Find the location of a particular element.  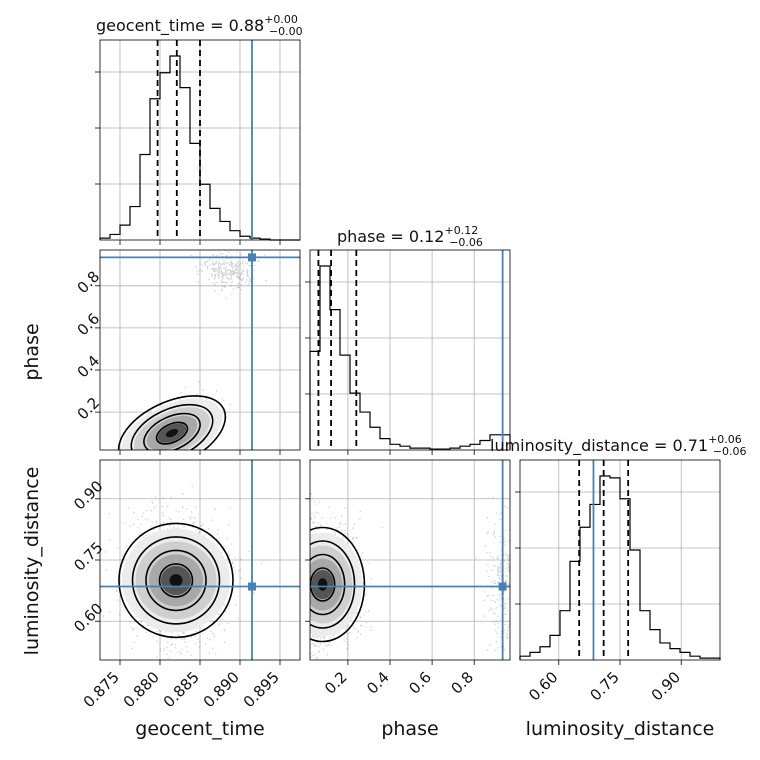

xlabel-phase: phase is located at coordinates (409, 729).